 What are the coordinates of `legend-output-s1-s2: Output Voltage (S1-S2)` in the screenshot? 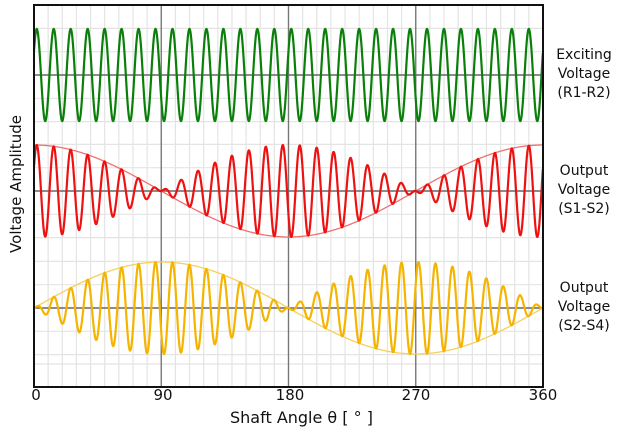 It's located at (584, 190).